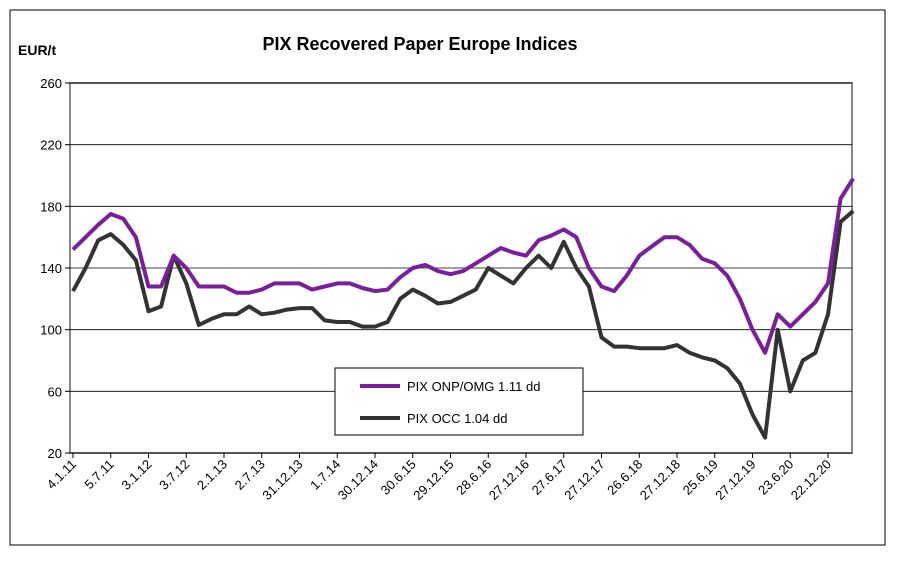  Describe the element at coordinates (51, 330) in the screenshot. I see `y-tick-label: 100` at that location.